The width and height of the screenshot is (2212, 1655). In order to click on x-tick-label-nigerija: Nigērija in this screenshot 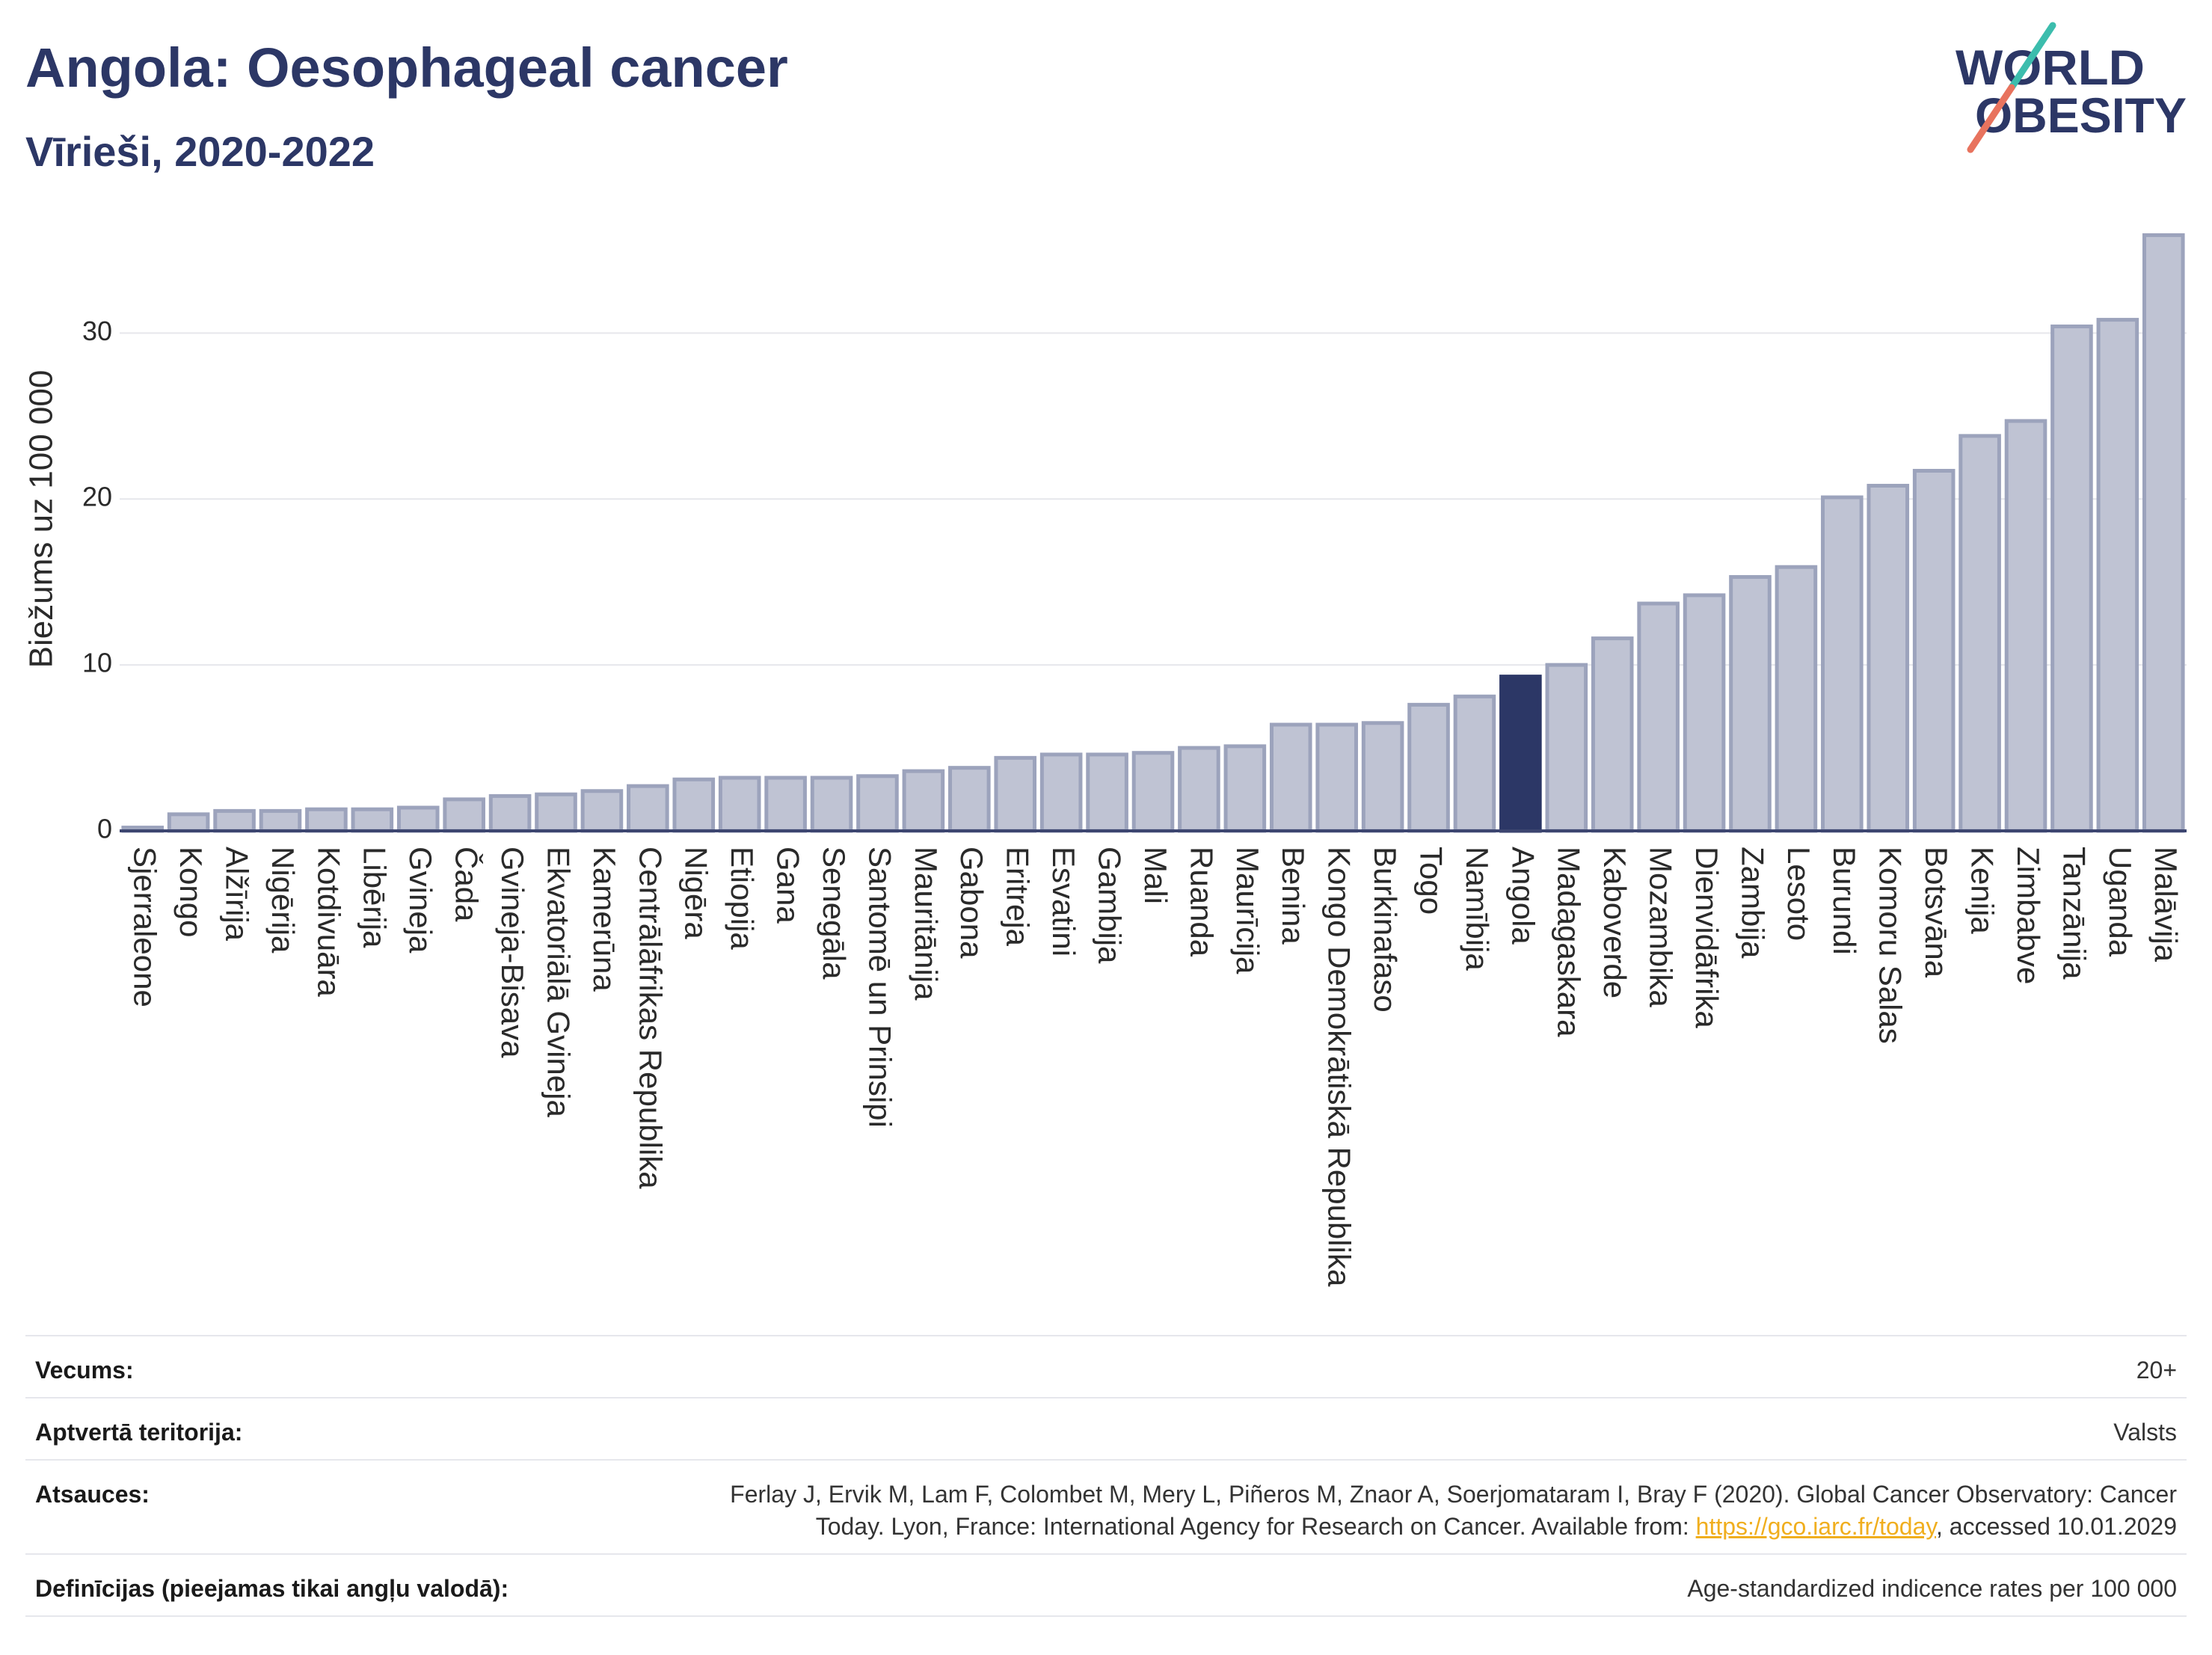, I will do `click(283, 900)`.